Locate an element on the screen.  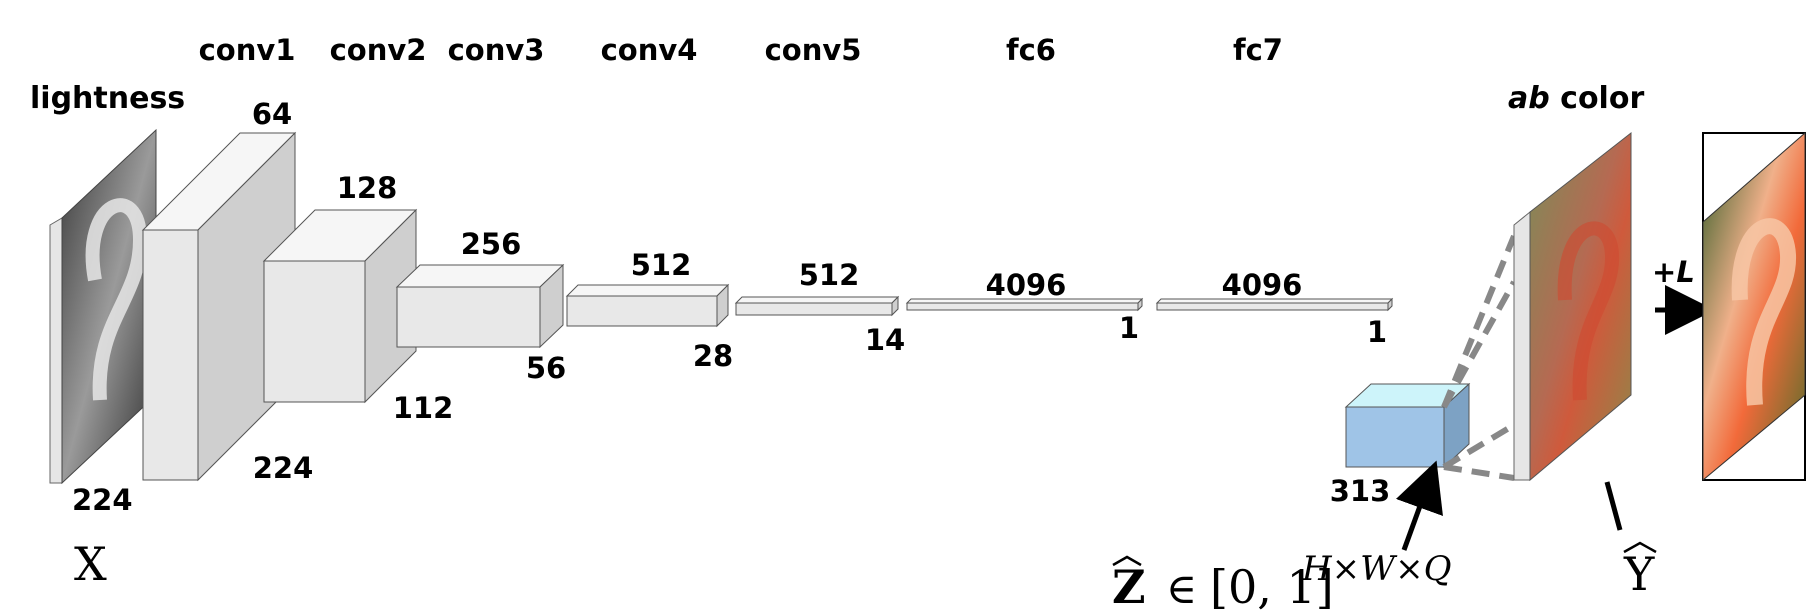
output-title: ab color is located at coordinates (1576, 98).